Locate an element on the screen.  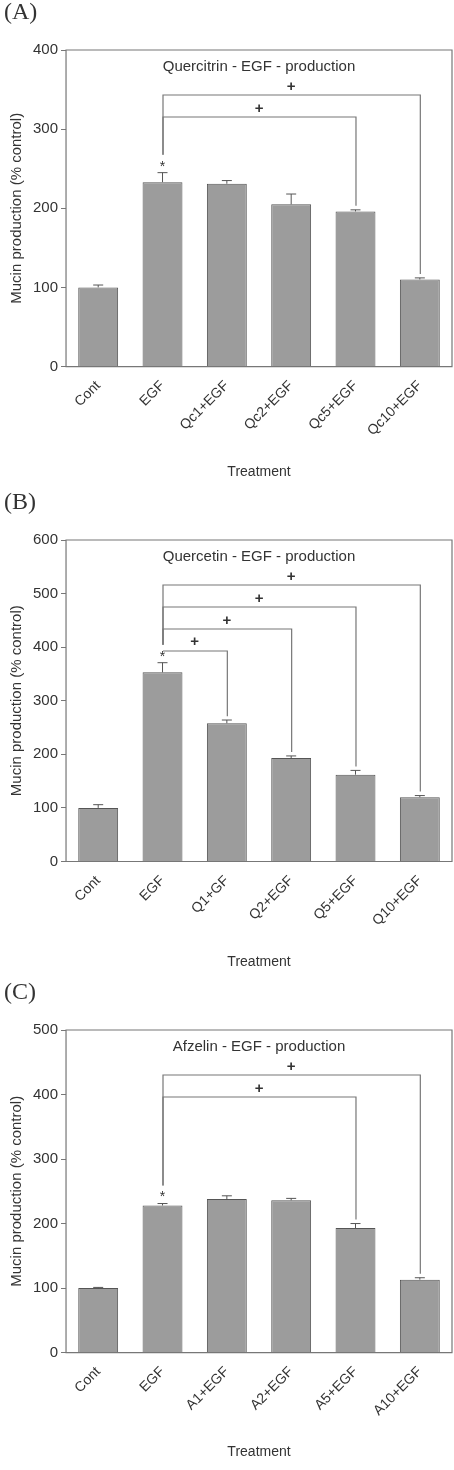
text: (C) is located at coordinates (20, 991).